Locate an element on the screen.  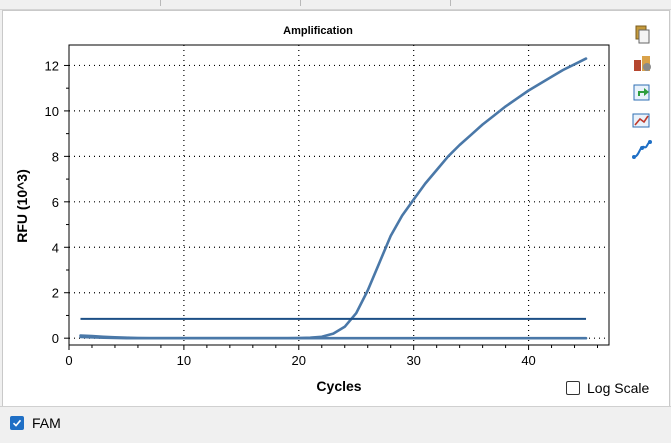
y-tick-label-1: 2 is located at coordinates (55, 293).